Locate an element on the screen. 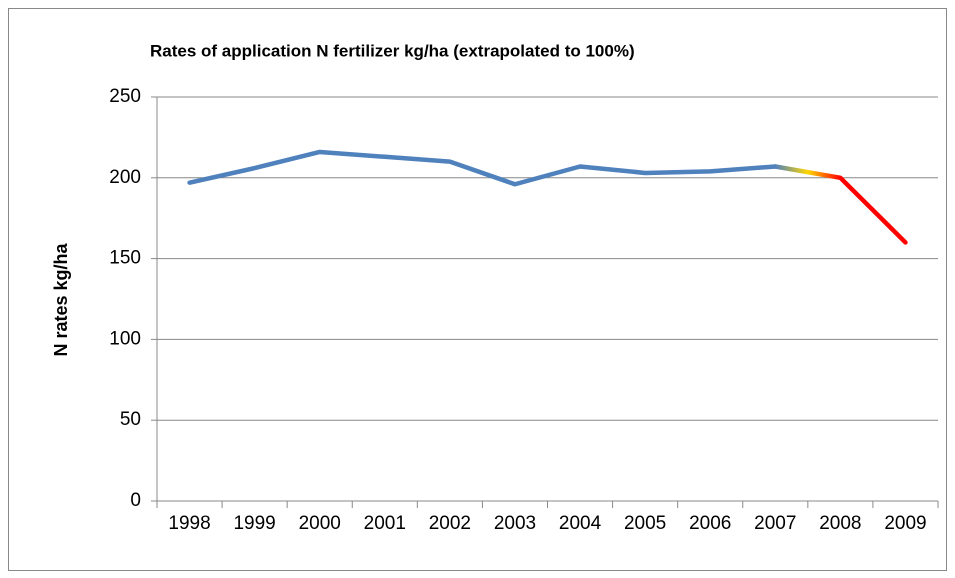  y-tick-label: 100 is located at coordinates (125, 338).